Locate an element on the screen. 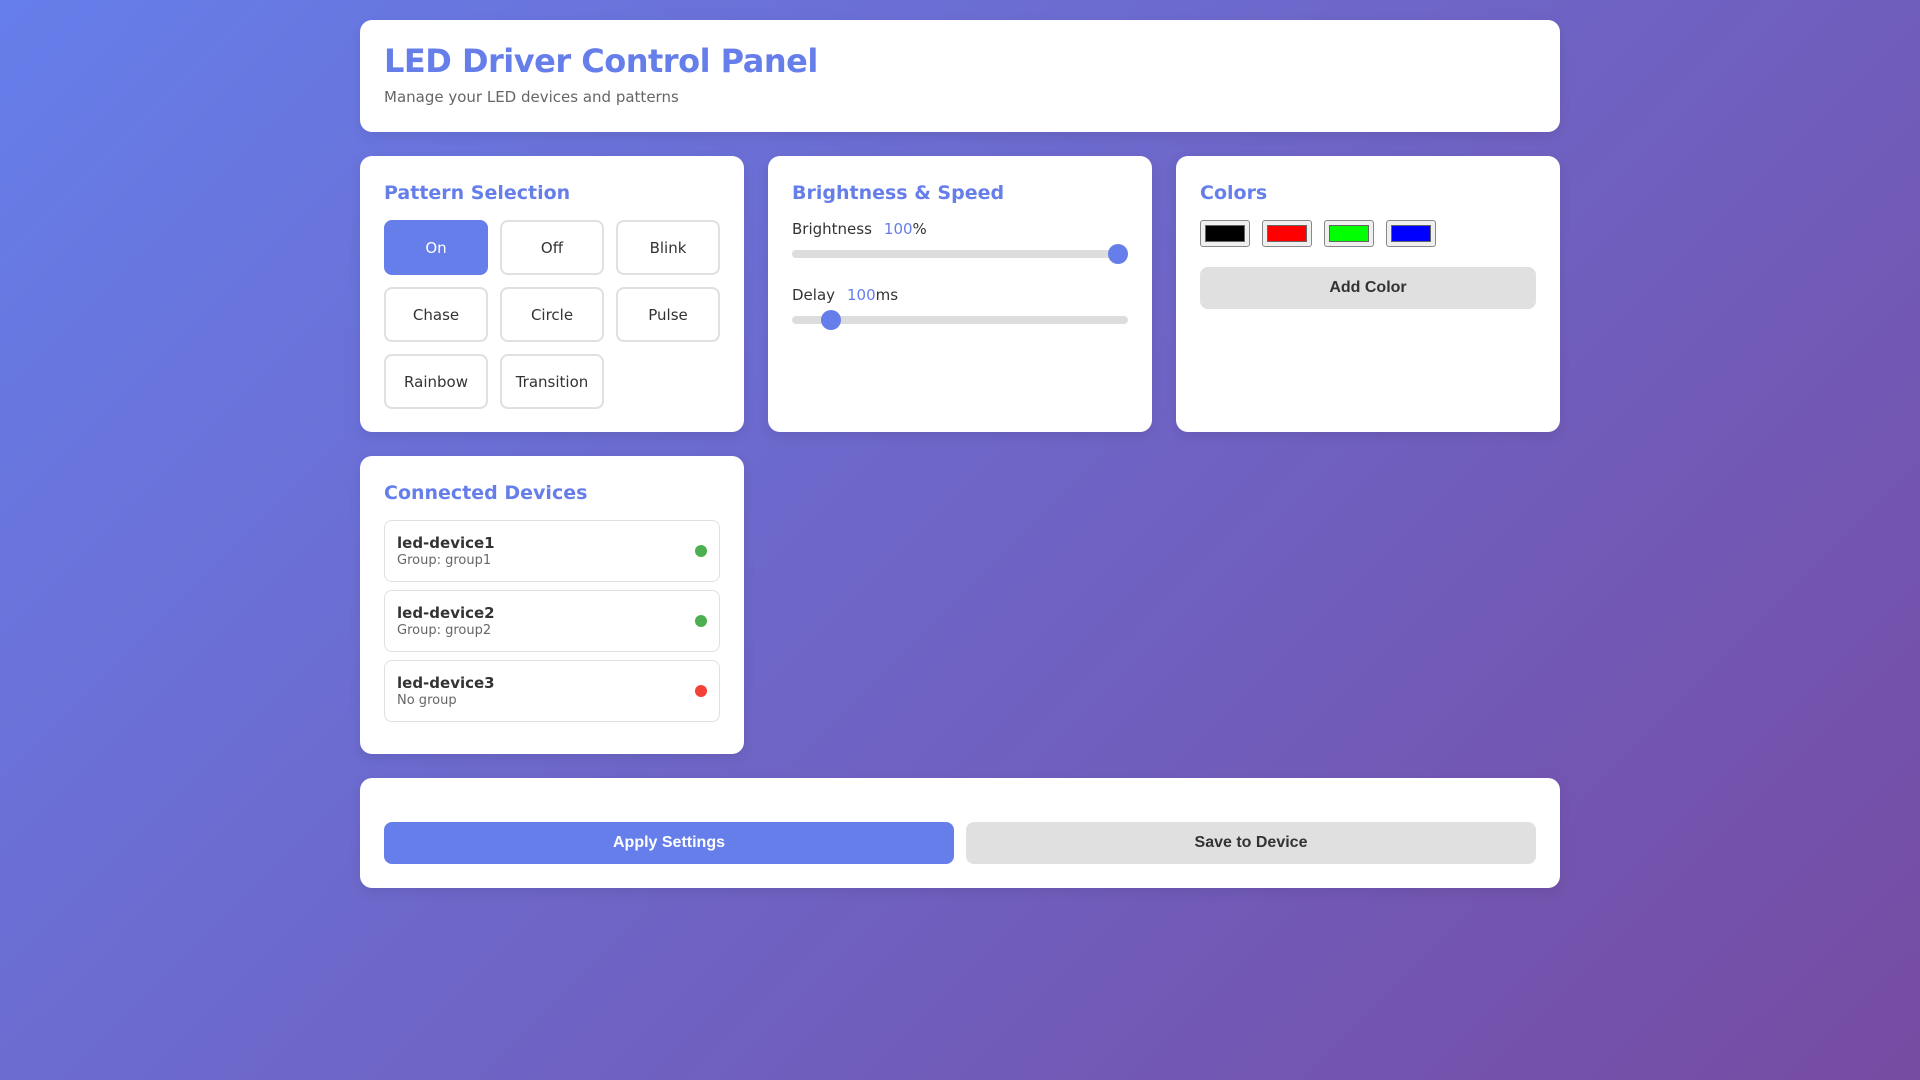 This screenshot has height=1080, width=1920. device-item: led-device2 Group: group2 is located at coordinates (552, 621).